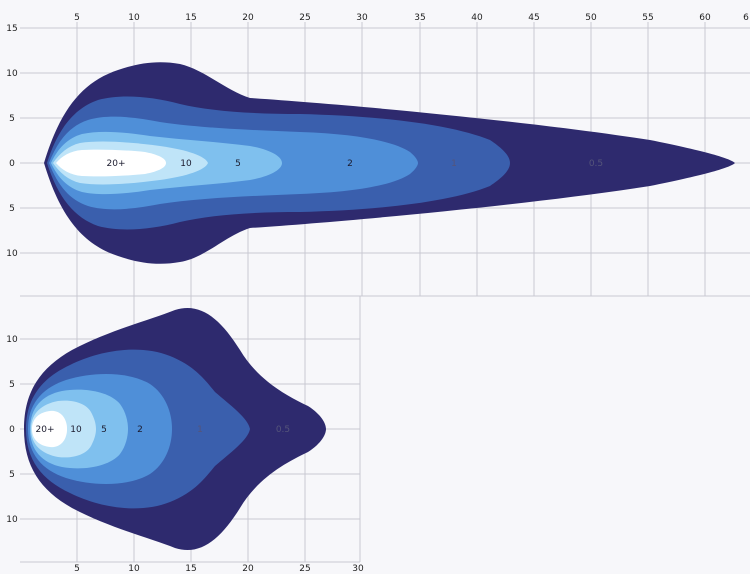 This screenshot has height=574, width=750. What do you see at coordinates (219, 569) in the screenshot?
I see `flood-x-axis-ticks: 5 10 15 20 25 30` at bounding box center [219, 569].